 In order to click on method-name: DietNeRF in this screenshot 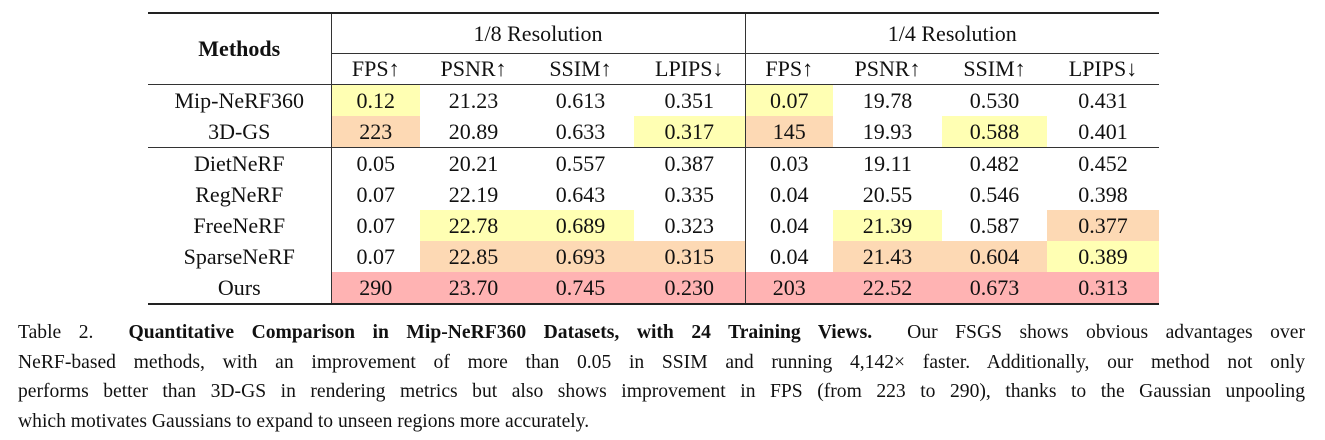, I will do `click(240, 163)`.